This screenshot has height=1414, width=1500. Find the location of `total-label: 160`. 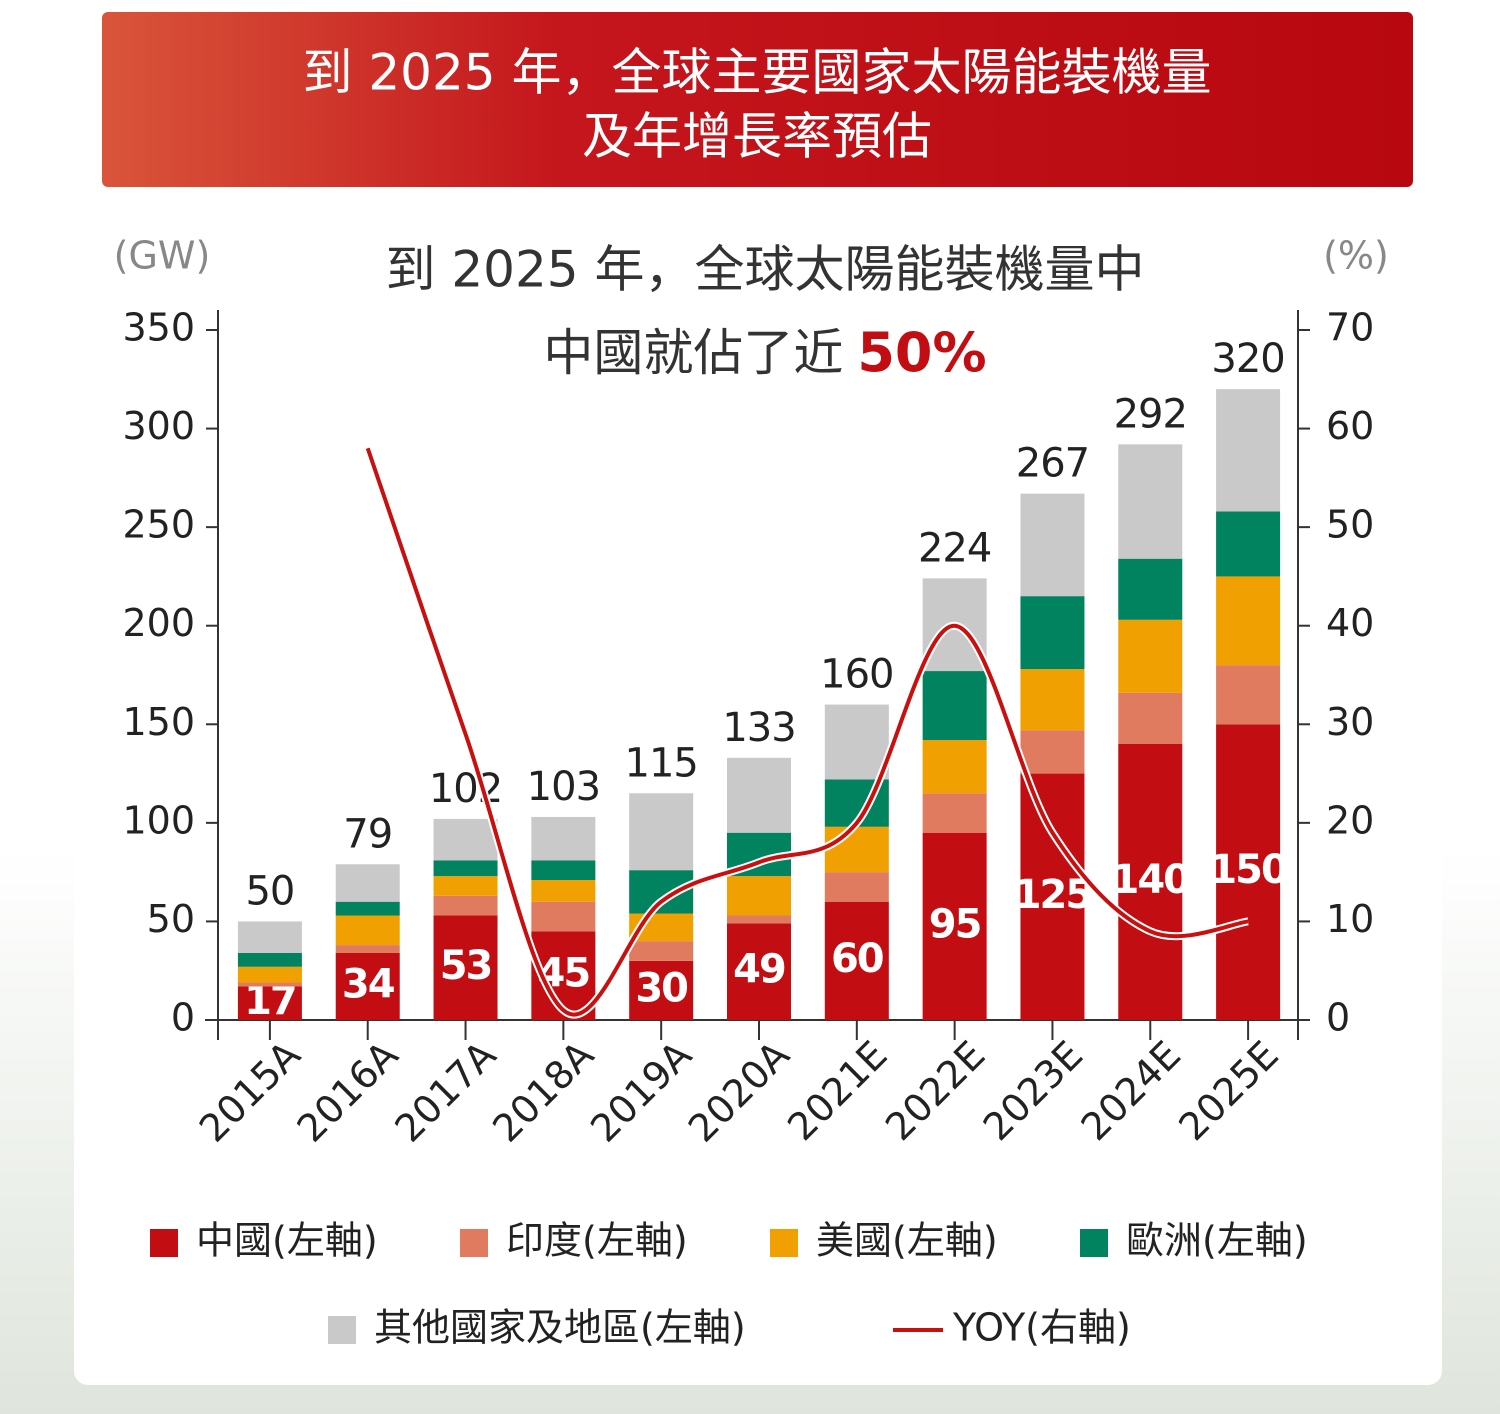

total-label: 160 is located at coordinates (856, 675).